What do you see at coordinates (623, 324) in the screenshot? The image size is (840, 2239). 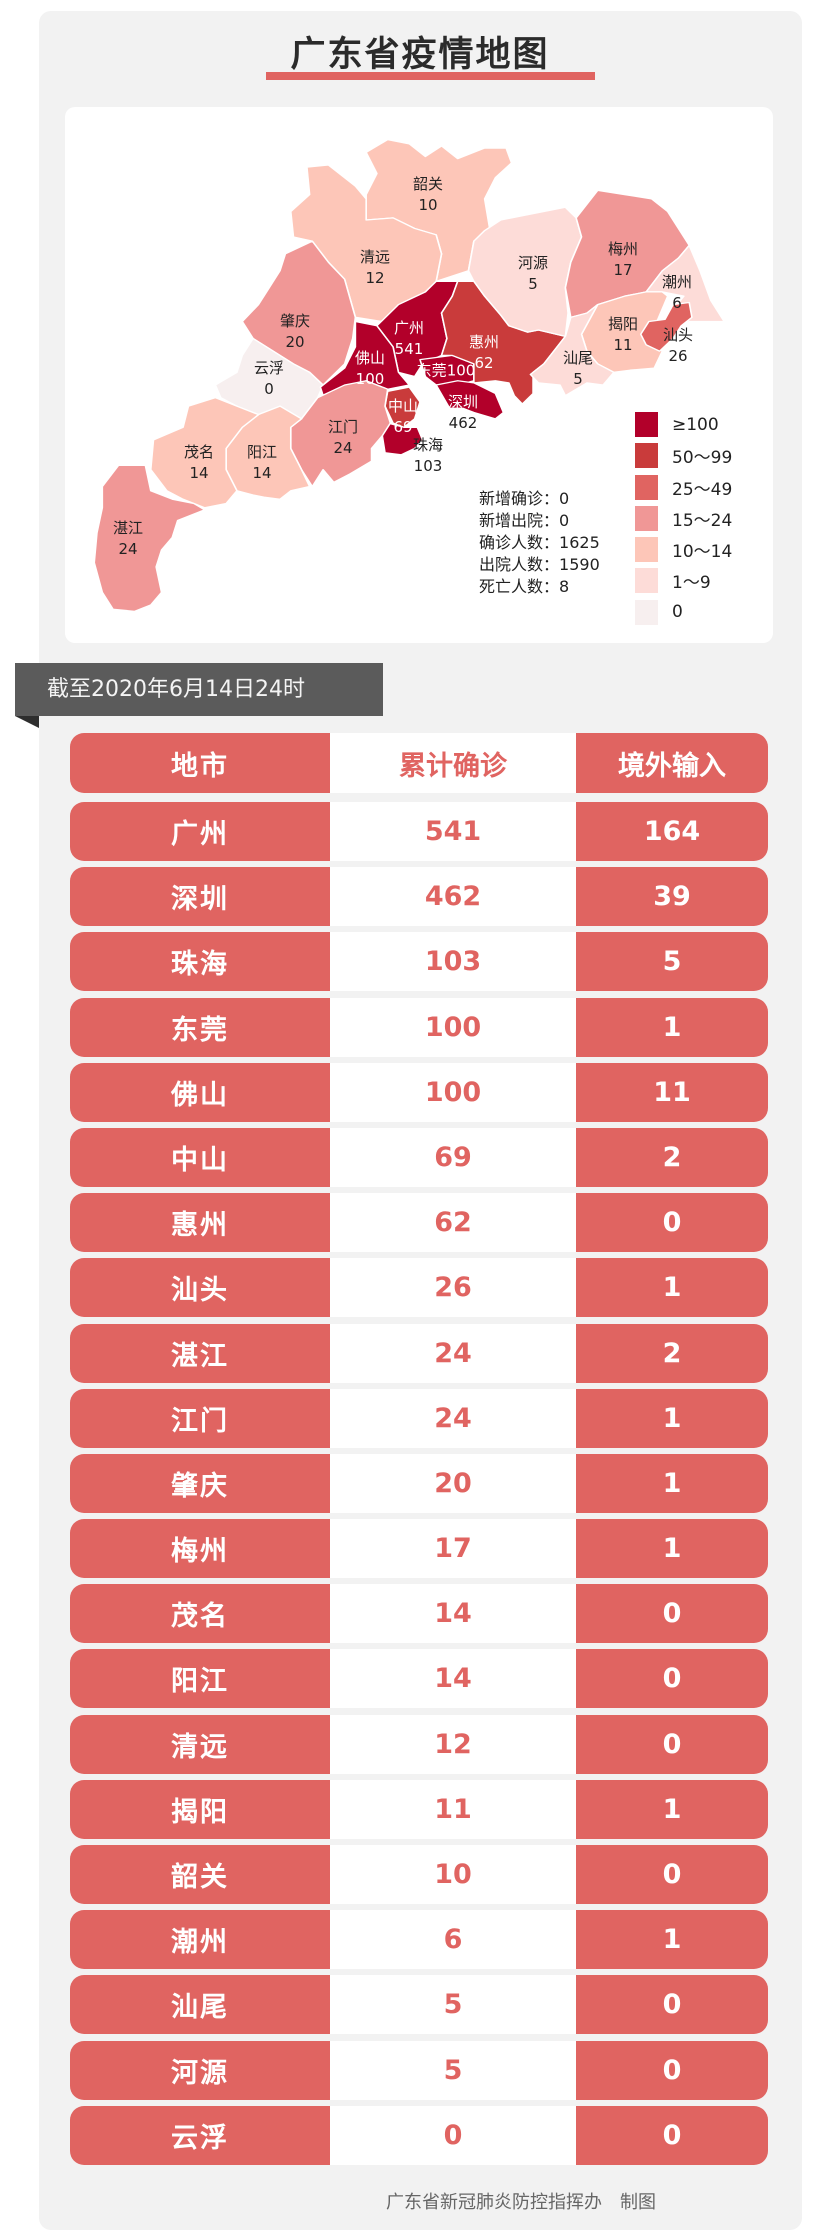 I see `region-name: 揭阳` at bounding box center [623, 324].